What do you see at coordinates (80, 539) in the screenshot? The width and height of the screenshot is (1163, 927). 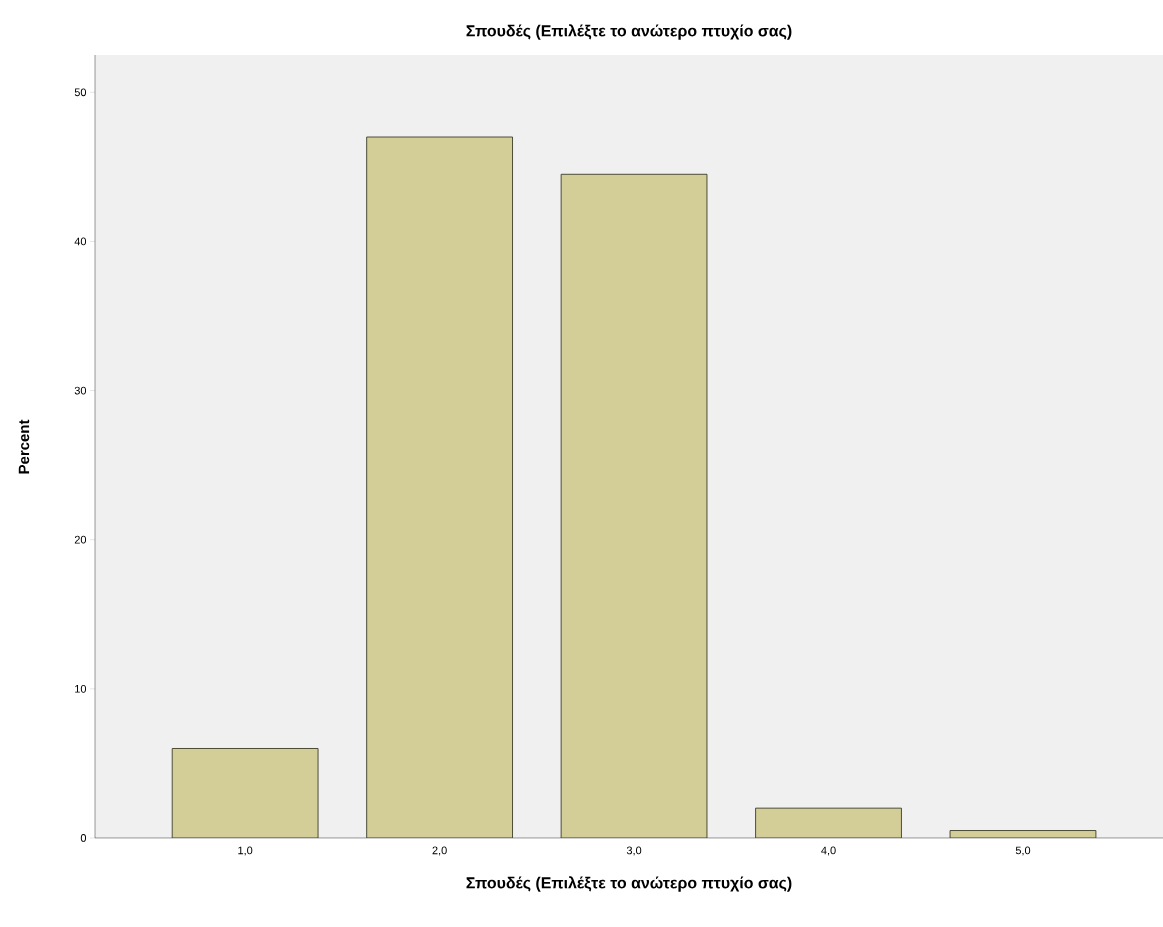 I see `y-tick-label: 20` at bounding box center [80, 539].